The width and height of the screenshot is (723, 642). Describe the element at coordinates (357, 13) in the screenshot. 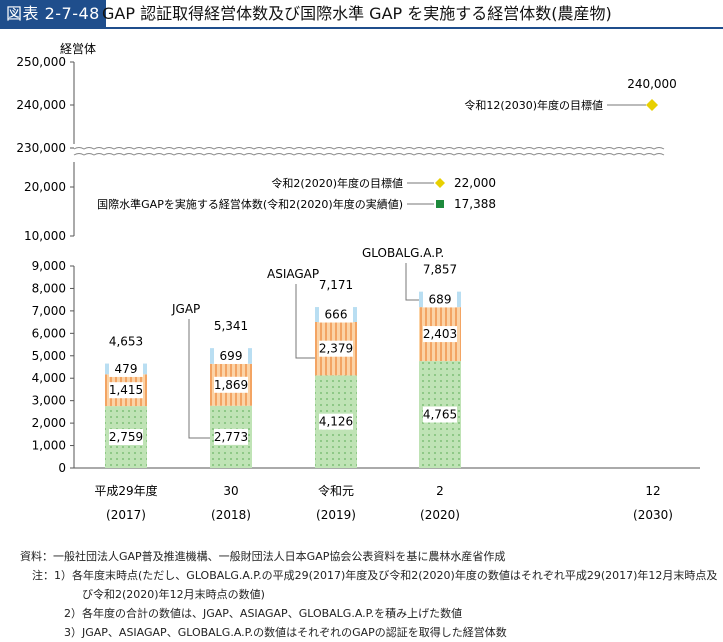

I see `chart-title: GAP 認証取得経営体数及び国際水準 GAP を実施する経営体数(農産物)` at that location.